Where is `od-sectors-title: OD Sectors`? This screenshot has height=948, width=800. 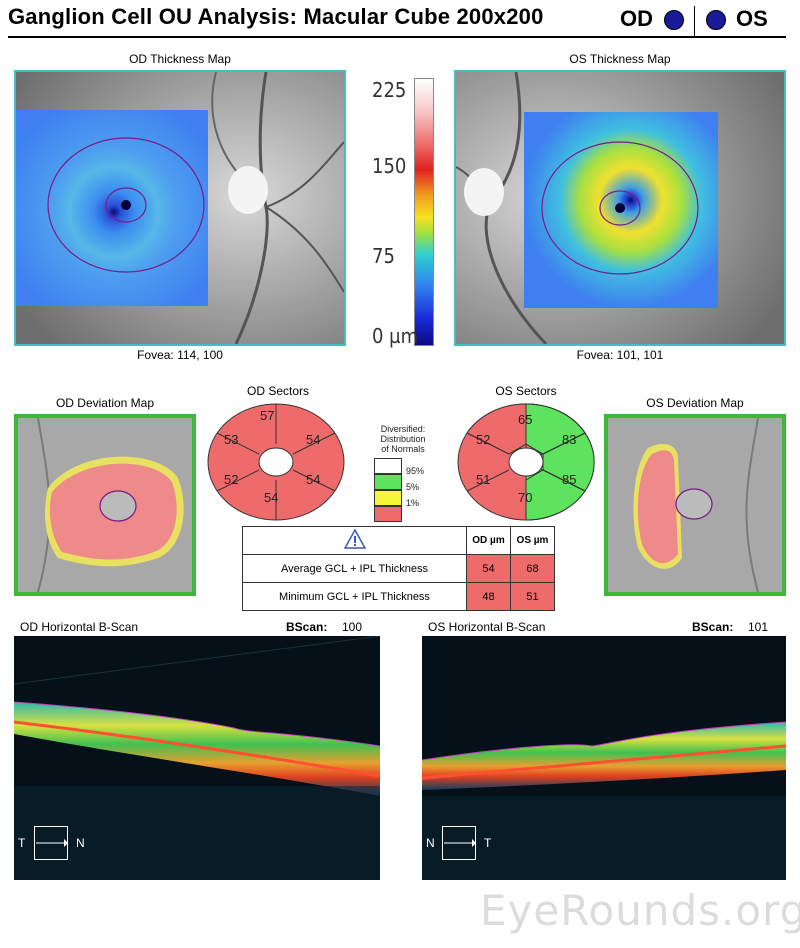
od-sectors-title: OD Sectors is located at coordinates (277, 391).